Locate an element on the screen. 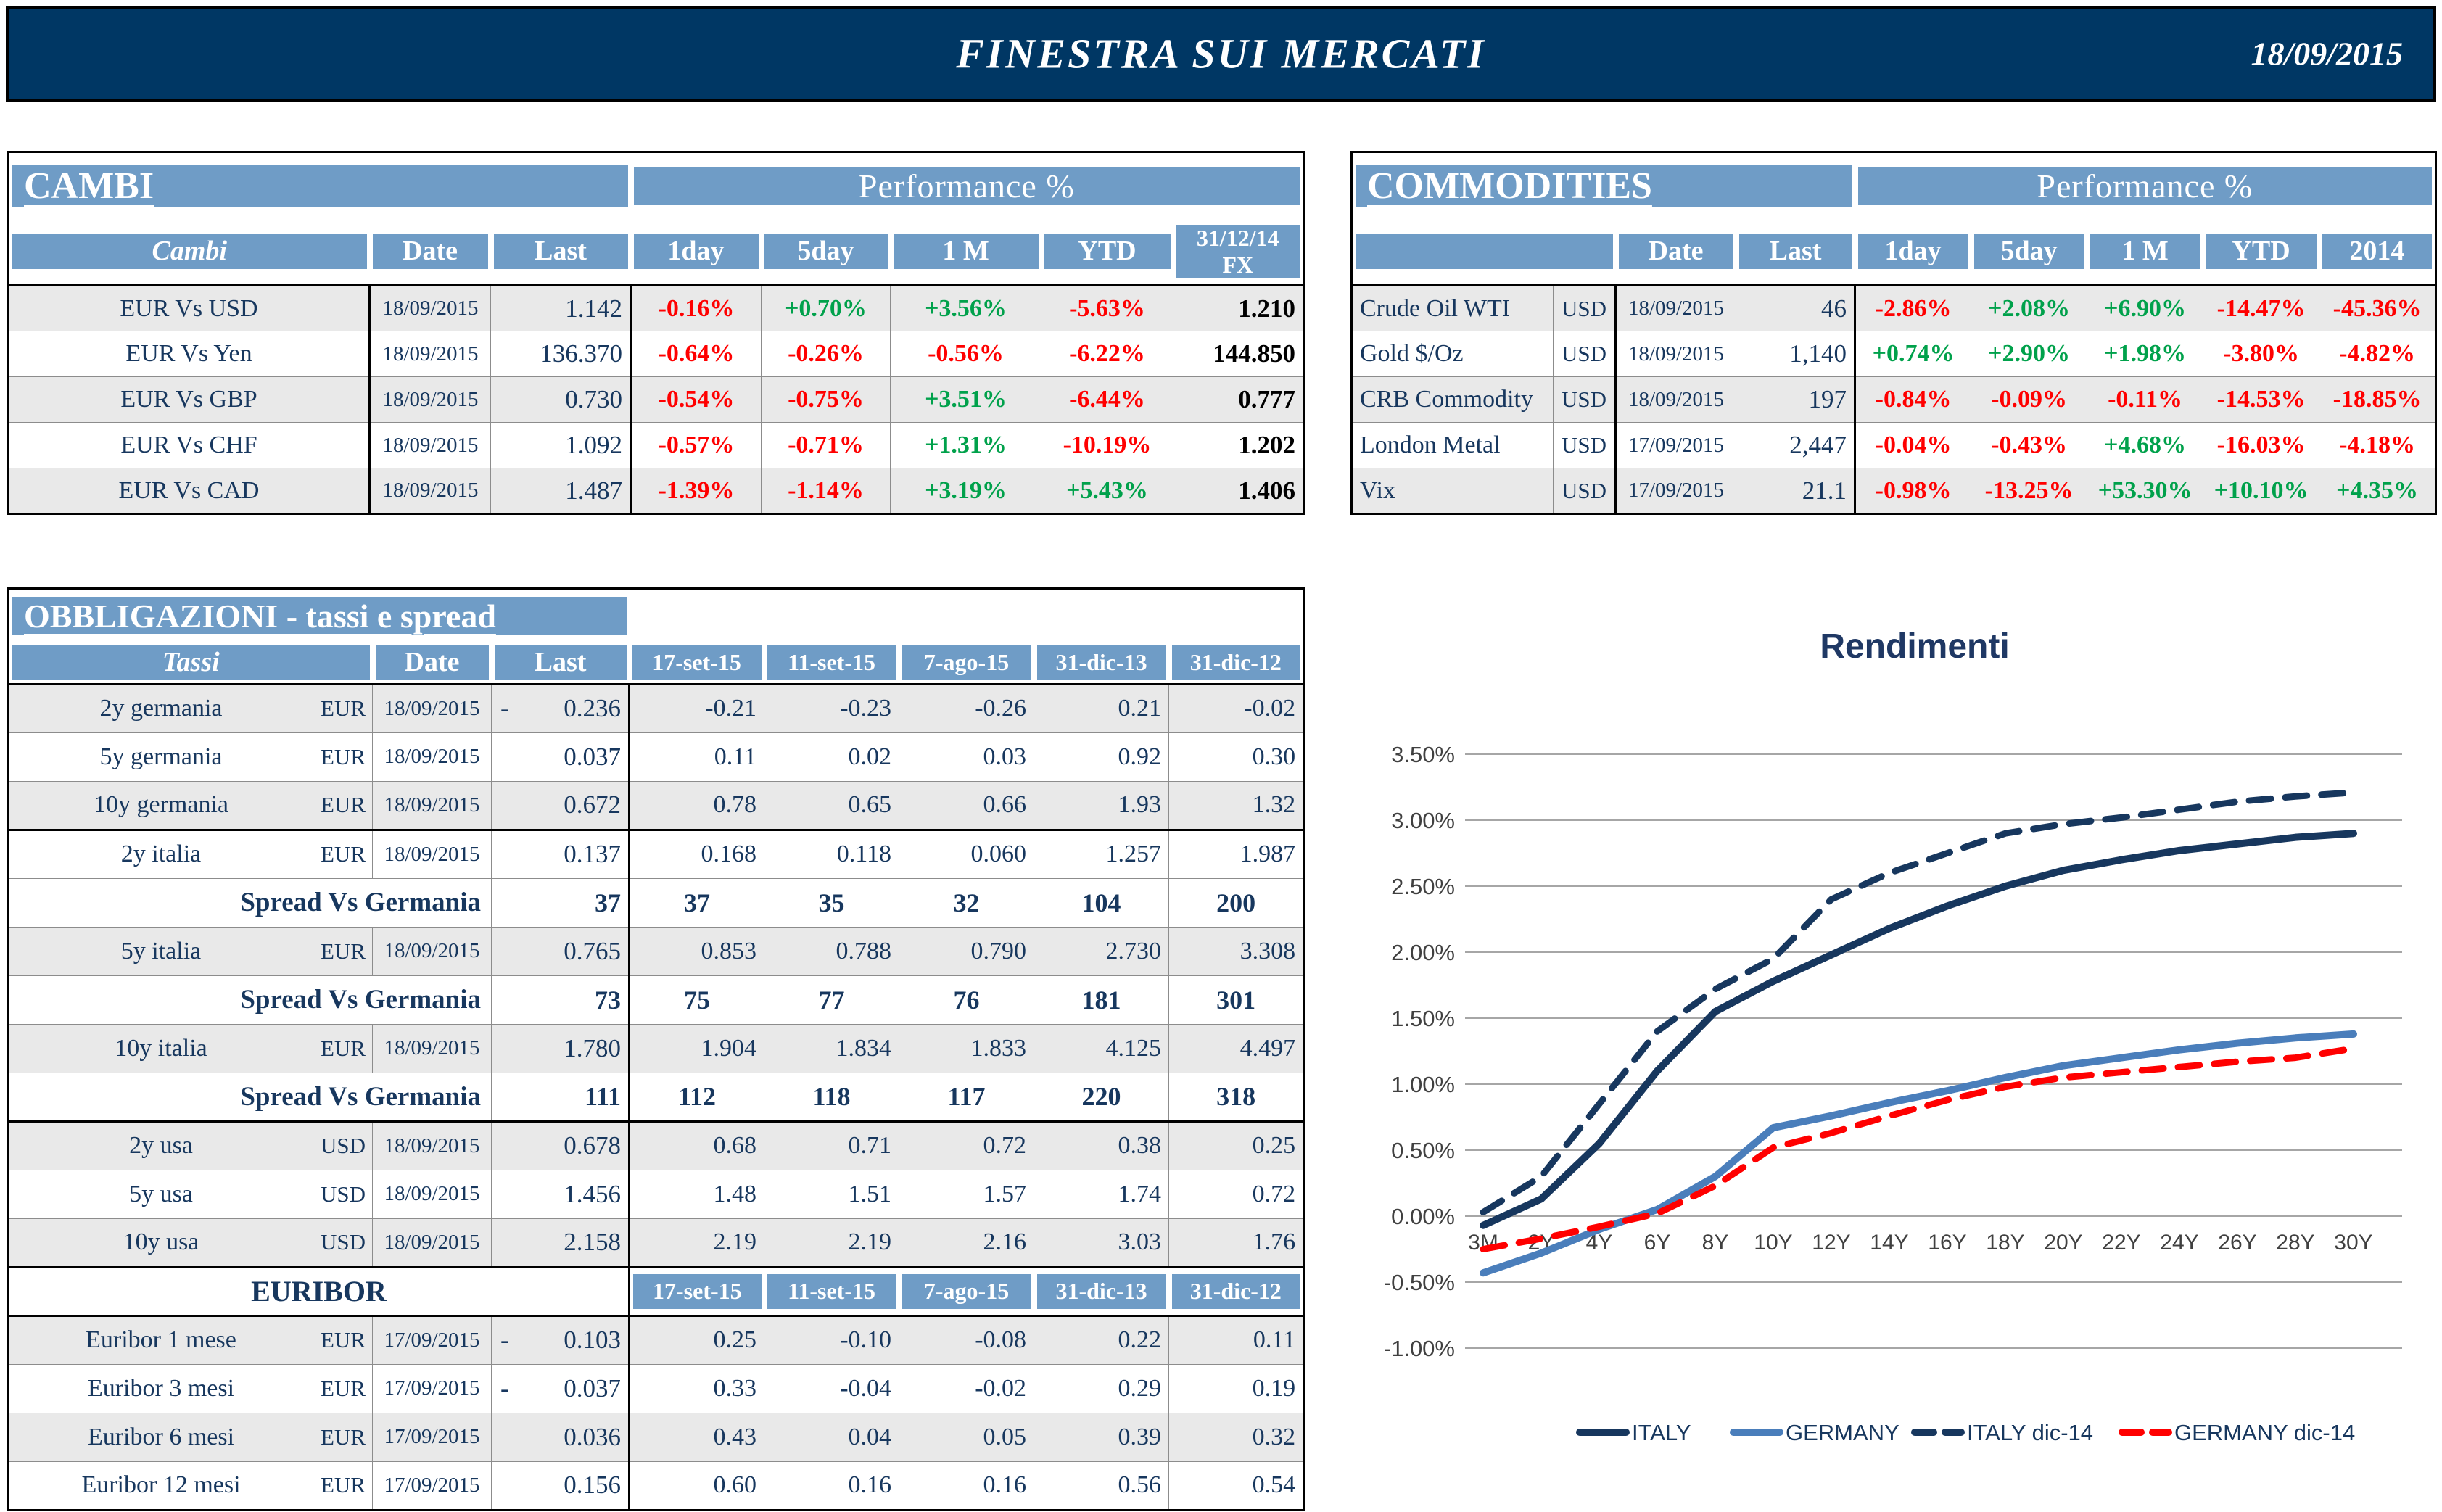 This screenshot has width=2442, height=1512. cell-value: 0.05 is located at coordinates (967, 1437).